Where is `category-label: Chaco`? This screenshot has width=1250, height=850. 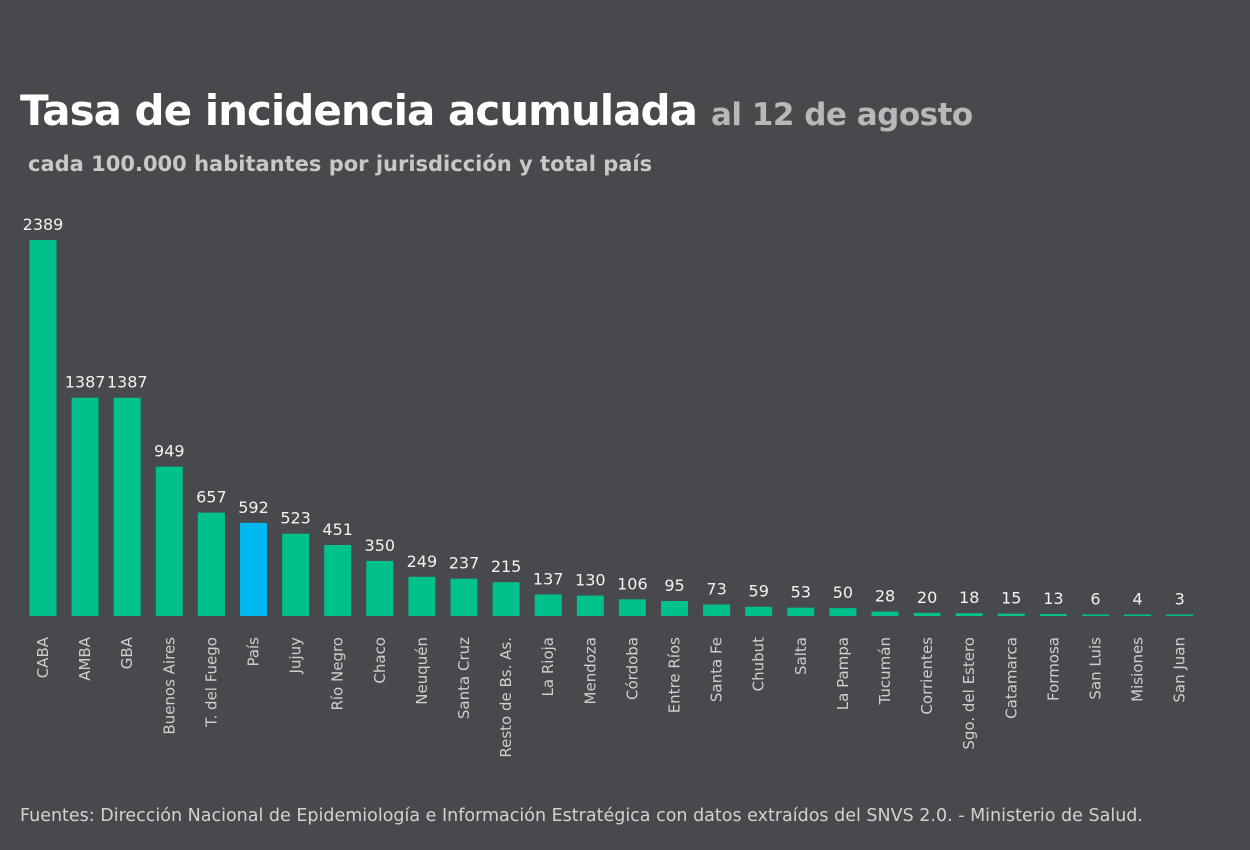
category-label: Chaco is located at coordinates (380, 660).